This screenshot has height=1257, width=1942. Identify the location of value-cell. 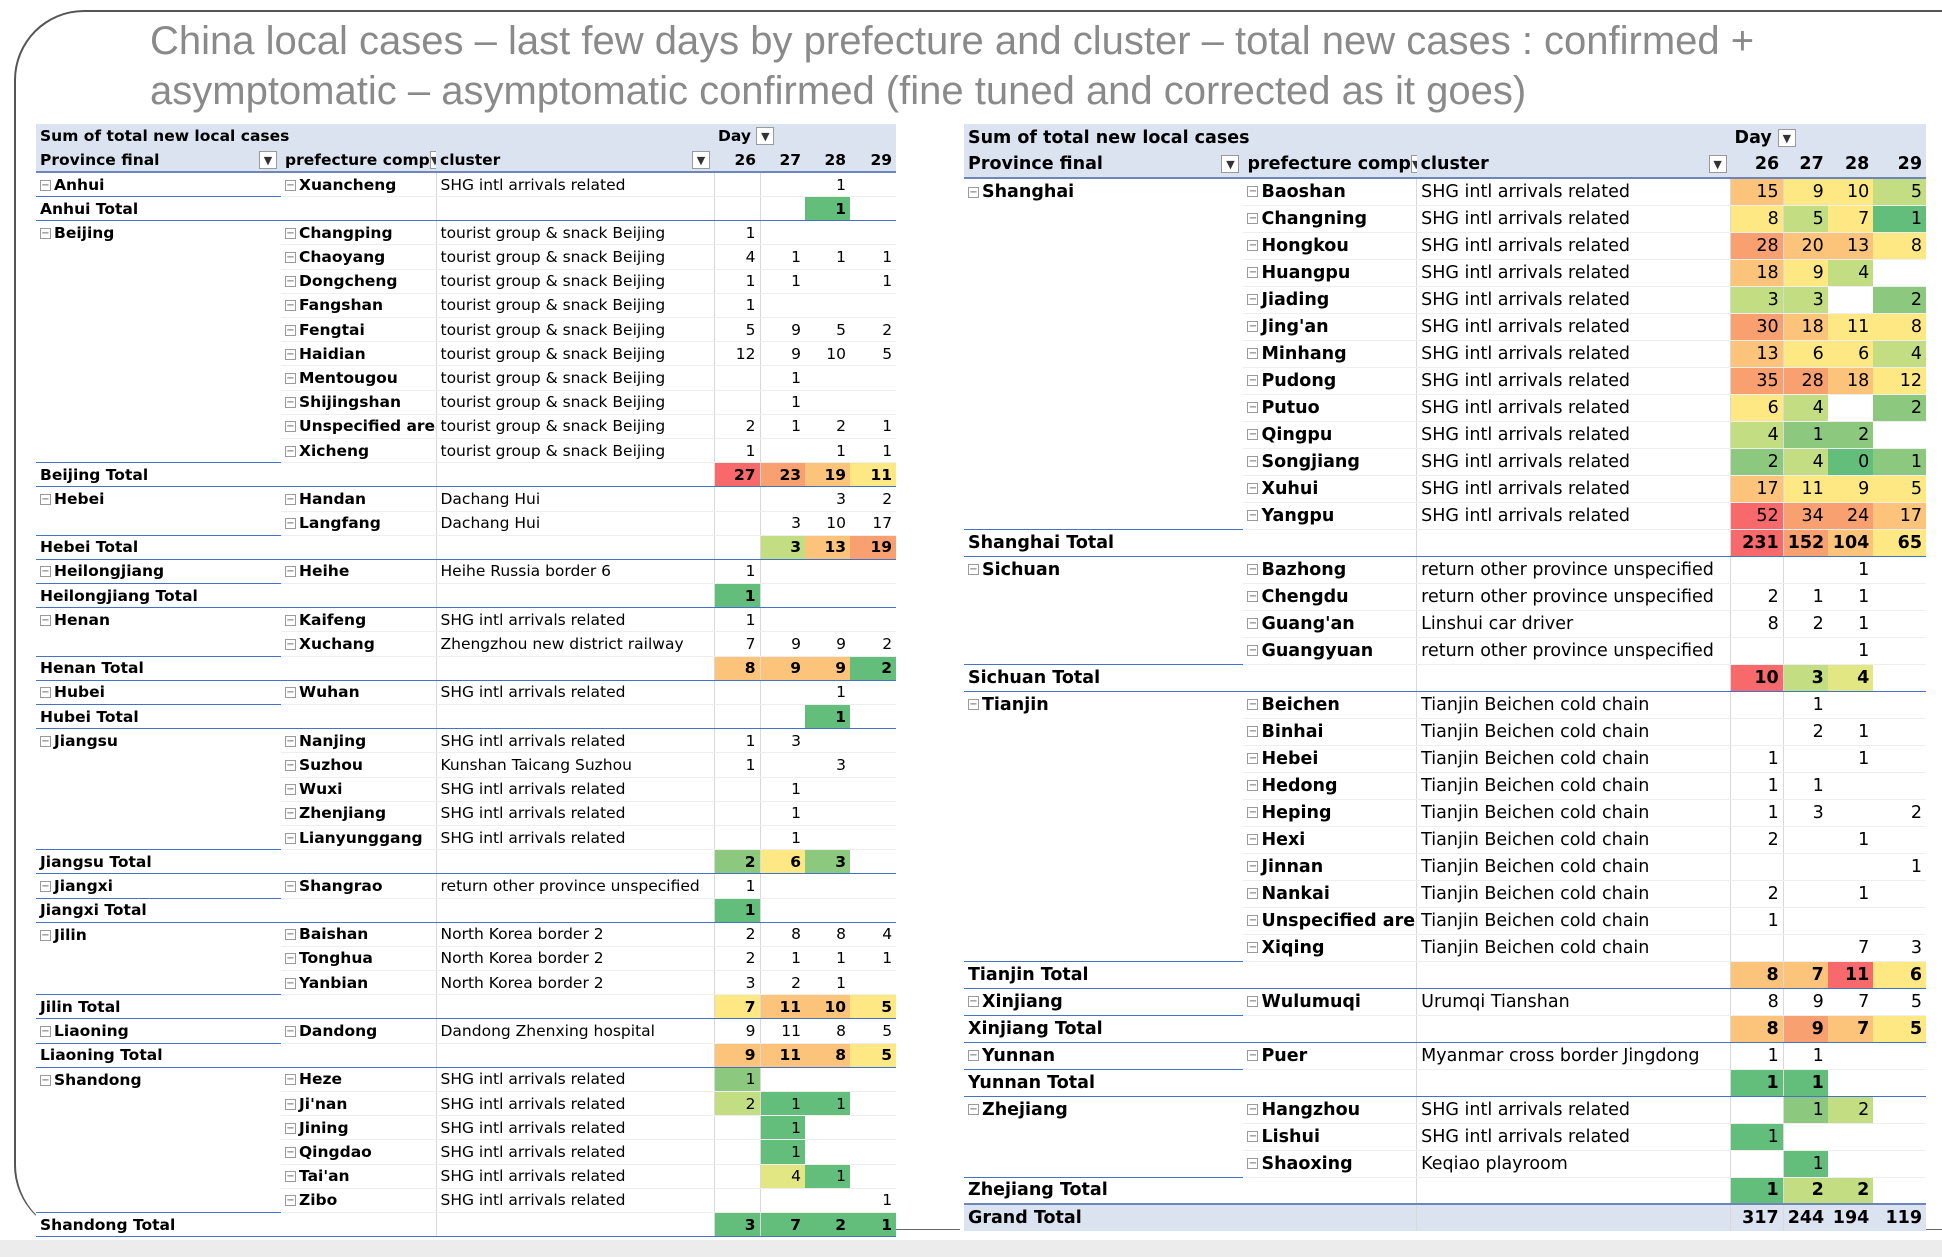
(828, 838).